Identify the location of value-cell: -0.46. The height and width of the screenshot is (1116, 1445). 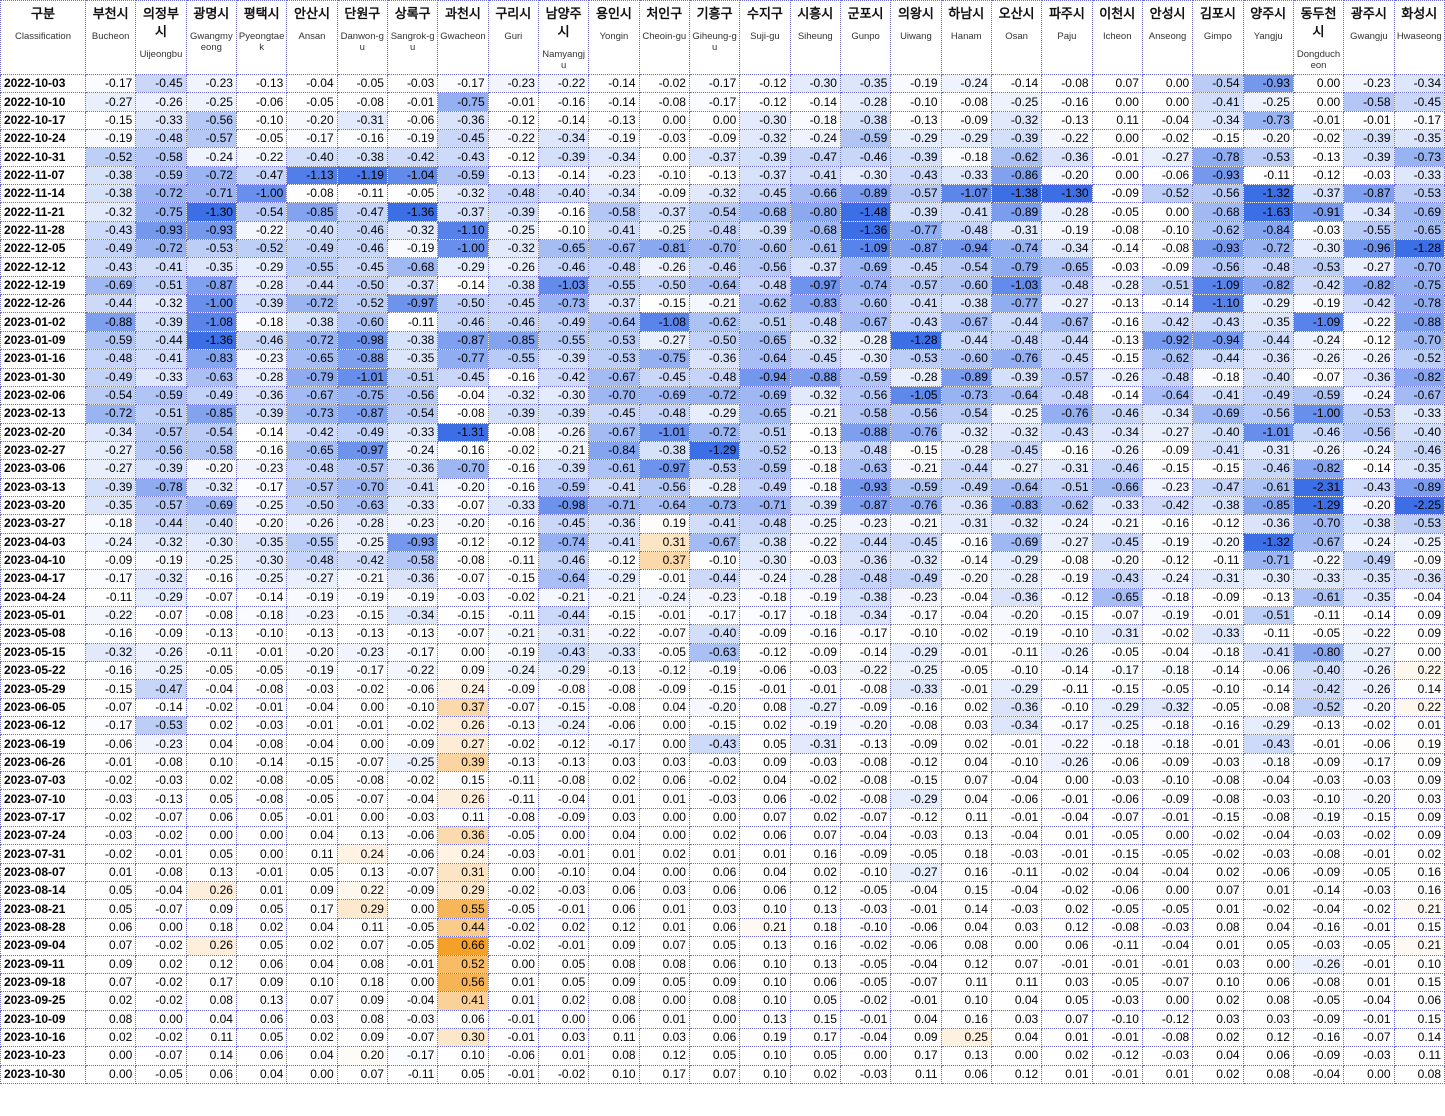
(261, 340).